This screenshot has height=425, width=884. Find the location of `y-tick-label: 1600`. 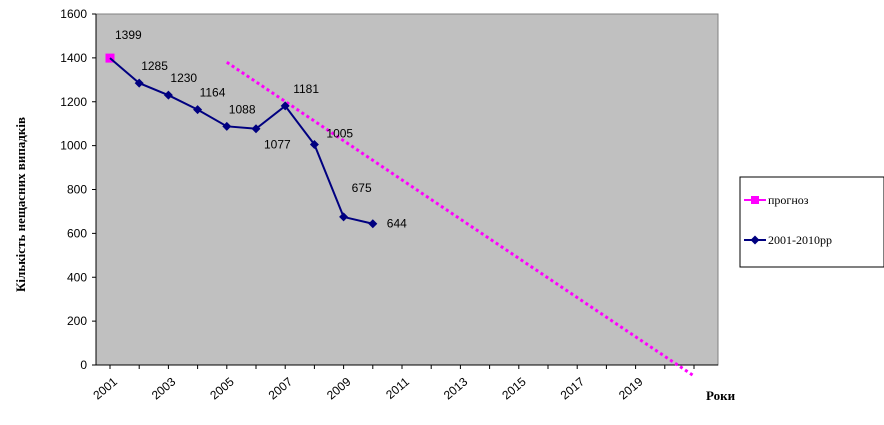

y-tick-label: 1600 is located at coordinates (73, 14).